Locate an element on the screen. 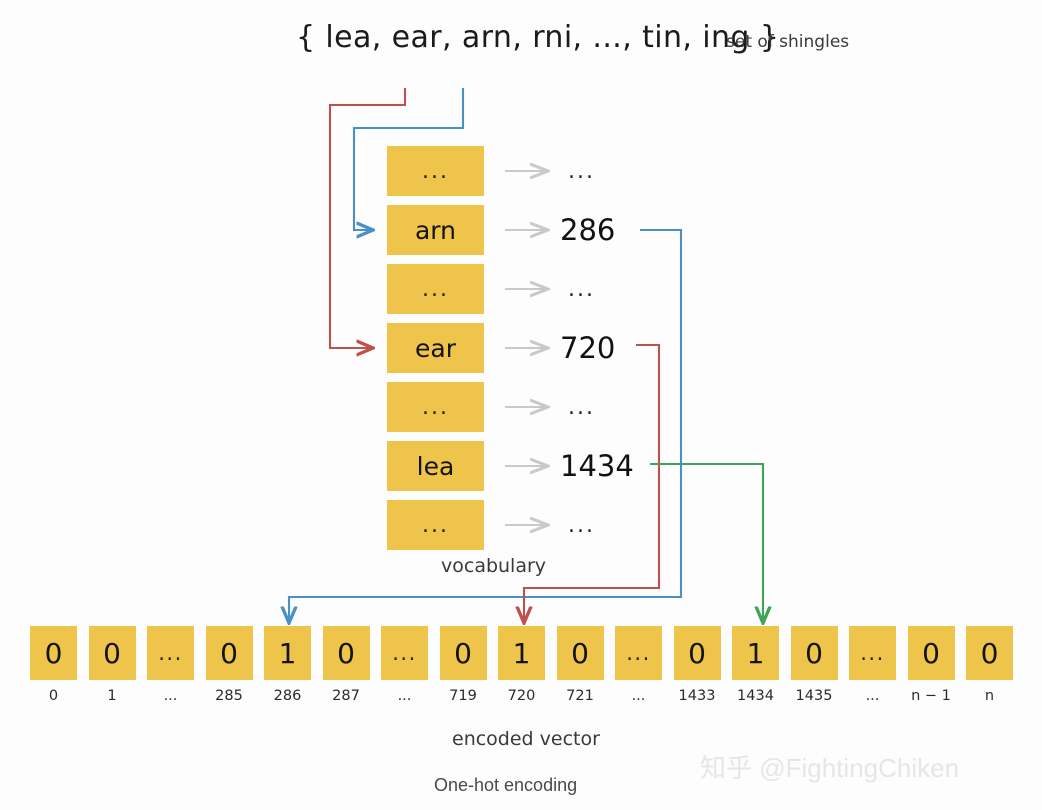 The width and height of the screenshot is (1042, 810). vector-index-label: 286 is located at coordinates (287, 696).